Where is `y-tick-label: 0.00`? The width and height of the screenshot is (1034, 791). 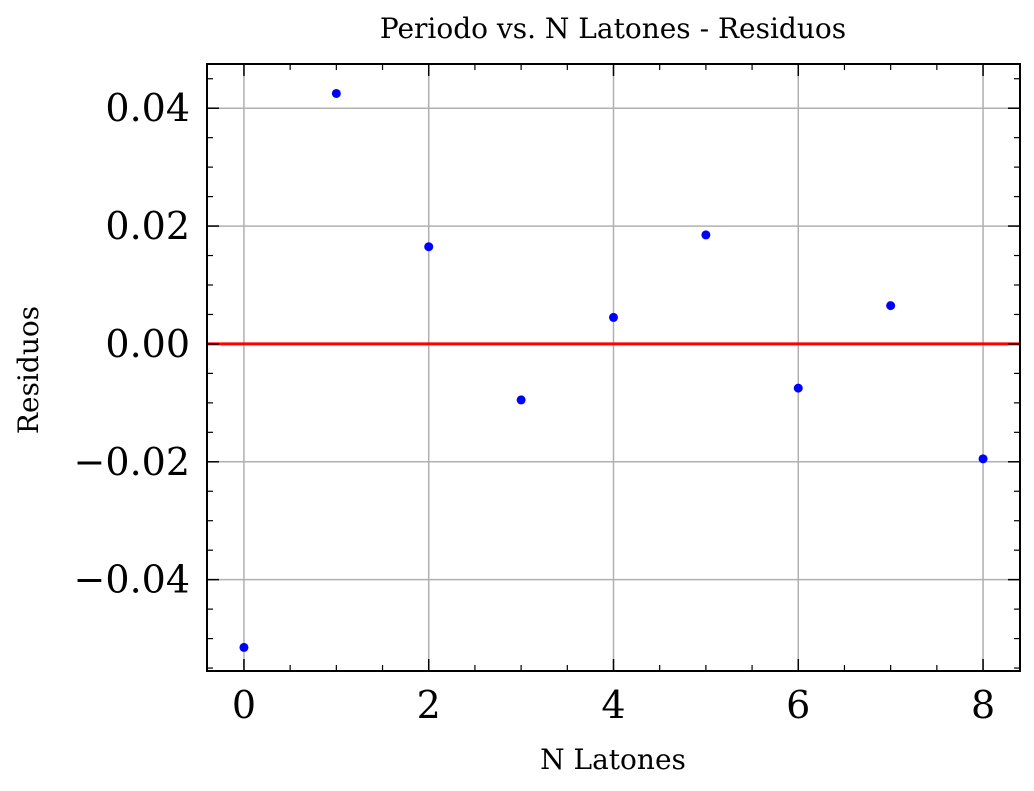
y-tick-label: 0.00 is located at coordinates (147, 344).